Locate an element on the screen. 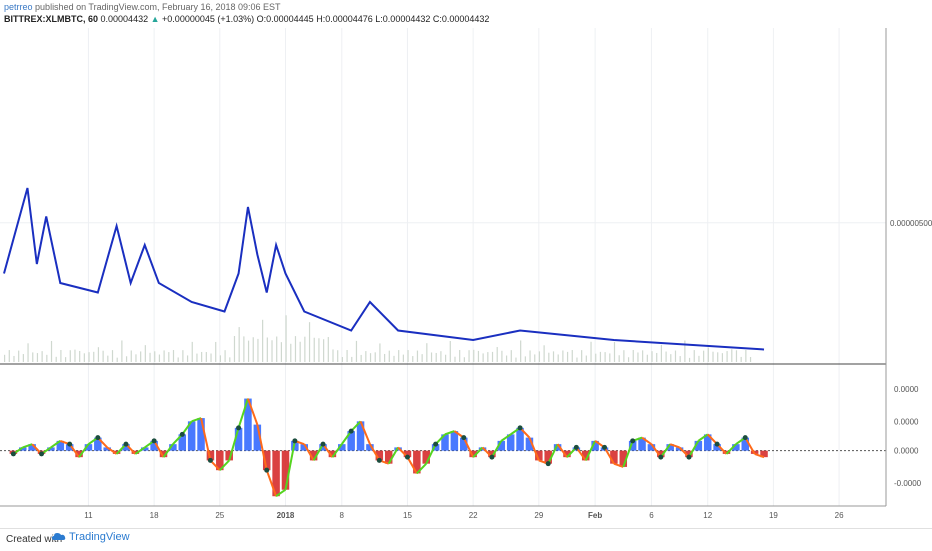 This screenshot has width=932, height=551. time-tick-label: 26 is located at coordinates (839, 515).